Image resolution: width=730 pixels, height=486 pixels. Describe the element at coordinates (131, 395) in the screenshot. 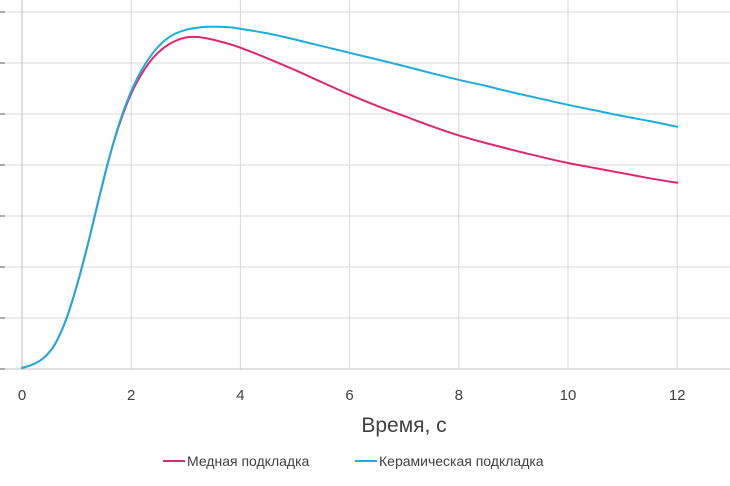

I see `x-tick-label: 2` at that location.